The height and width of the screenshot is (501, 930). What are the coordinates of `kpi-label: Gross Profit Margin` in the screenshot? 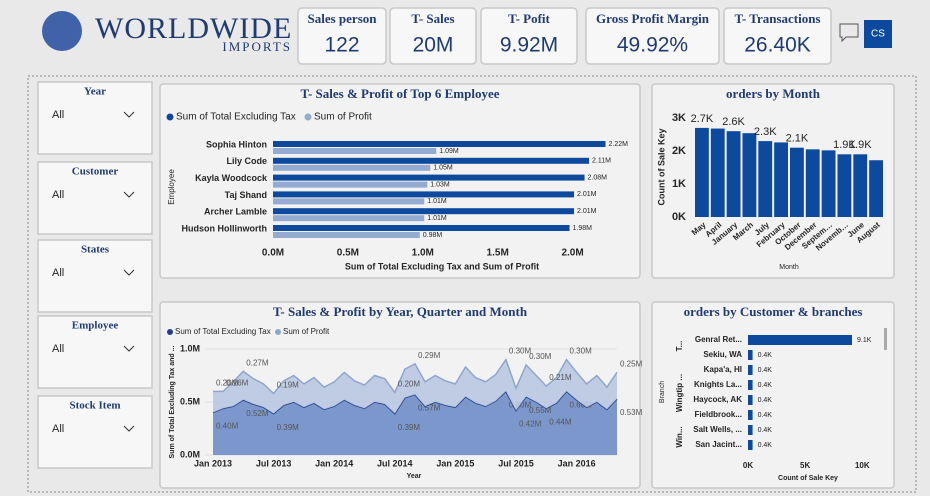 It's located at (653, 18).